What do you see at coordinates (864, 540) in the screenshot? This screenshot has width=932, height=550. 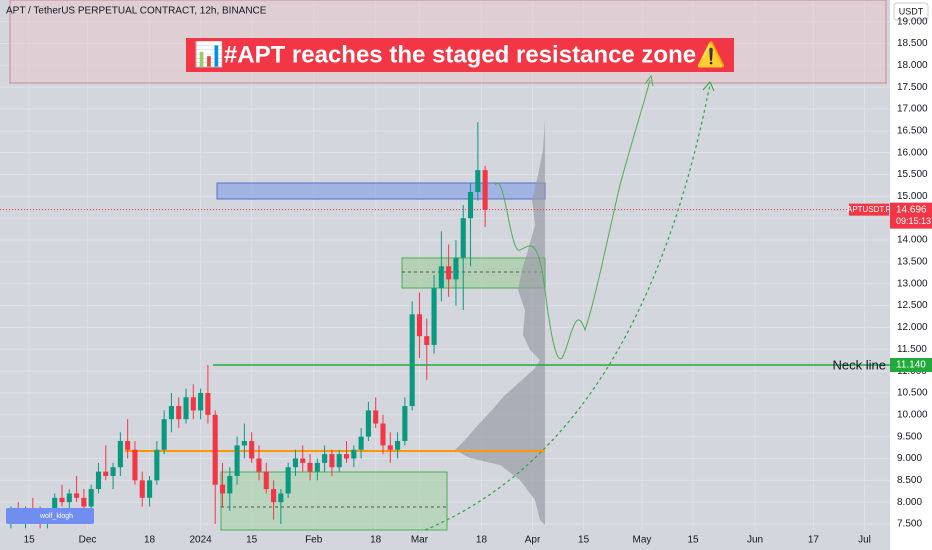 I see `x-tick-label: Jul` at bounding box center [864, 540].